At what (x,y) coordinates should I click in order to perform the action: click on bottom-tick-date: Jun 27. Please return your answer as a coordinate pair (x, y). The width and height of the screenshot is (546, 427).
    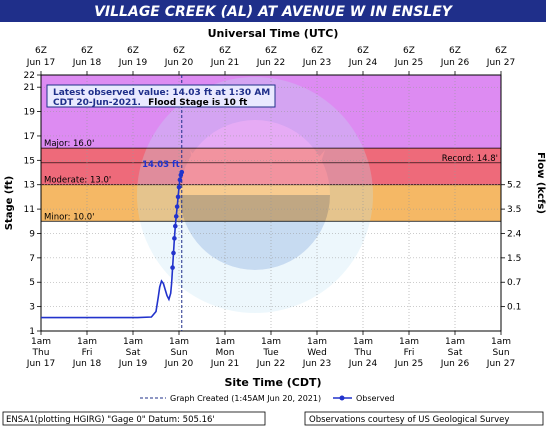
    Looking at the image, I should click on (500, 364).